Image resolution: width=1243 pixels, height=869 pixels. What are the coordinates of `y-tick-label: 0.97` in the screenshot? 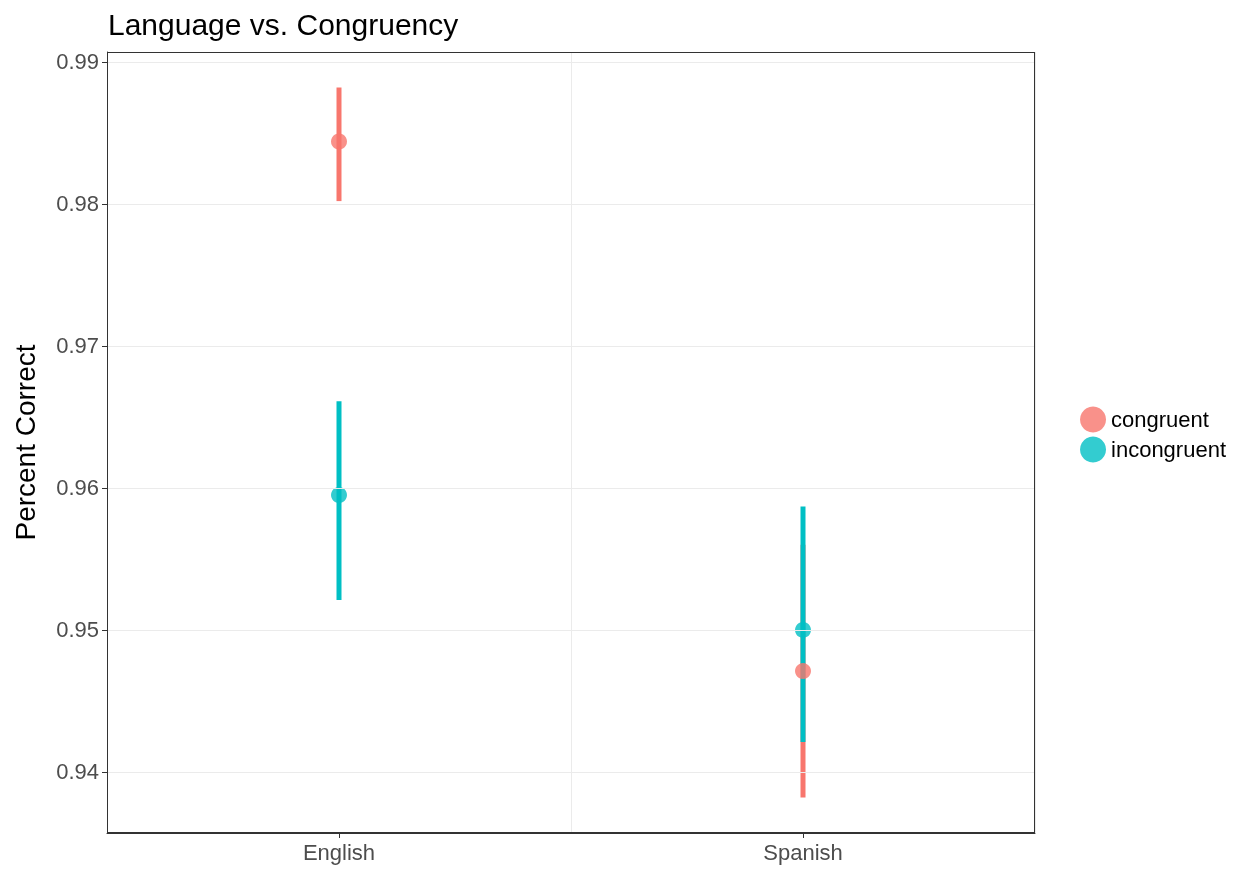 It's located at (77, 346).